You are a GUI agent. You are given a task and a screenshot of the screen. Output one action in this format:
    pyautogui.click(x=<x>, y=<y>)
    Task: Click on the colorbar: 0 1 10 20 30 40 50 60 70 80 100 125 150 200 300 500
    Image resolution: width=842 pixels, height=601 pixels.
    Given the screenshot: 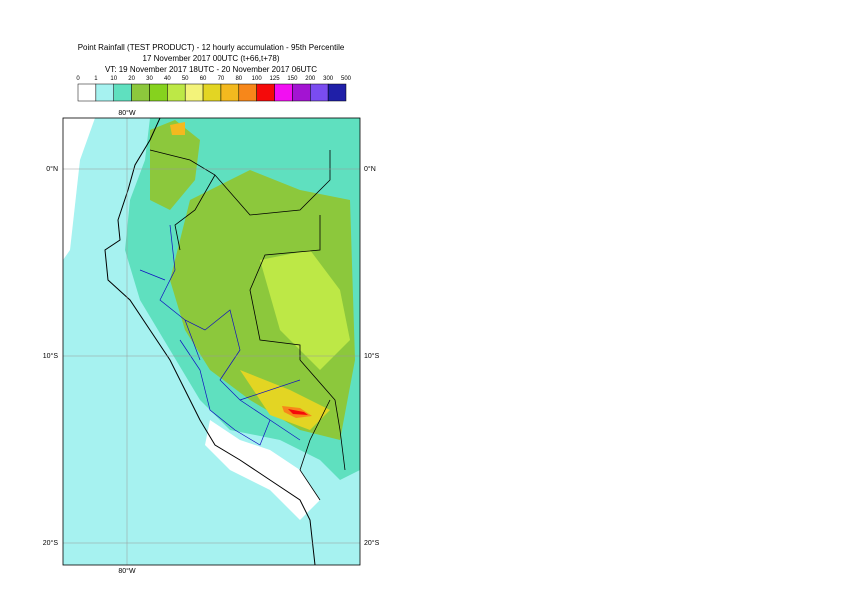 What is the action you would take?
    pyautogui.click(x=214, y=89)
    